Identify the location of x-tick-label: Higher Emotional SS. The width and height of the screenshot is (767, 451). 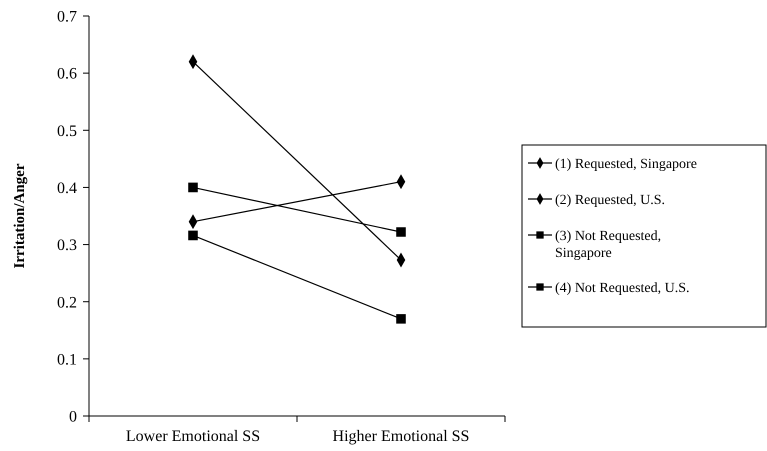
(401, 436).